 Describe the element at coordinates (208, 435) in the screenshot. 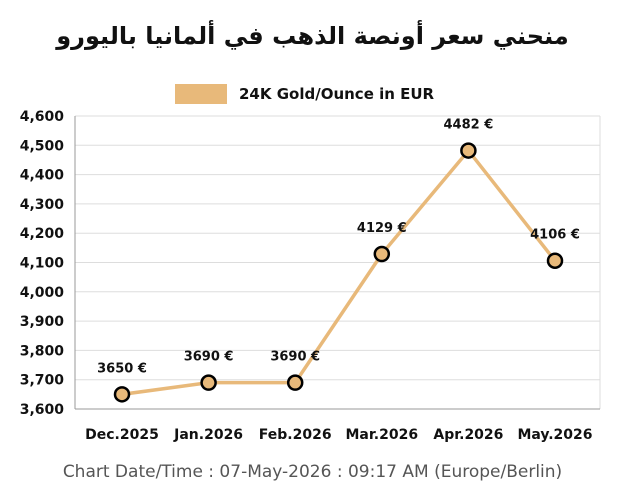

I see `x-tick-label: Jan.2026` at that location.